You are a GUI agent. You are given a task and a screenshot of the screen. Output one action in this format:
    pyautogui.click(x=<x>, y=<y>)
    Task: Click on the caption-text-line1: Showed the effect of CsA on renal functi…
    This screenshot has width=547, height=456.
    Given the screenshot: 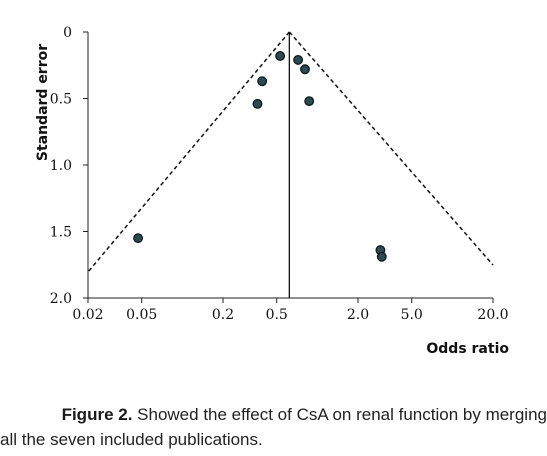 What is the action you would take?
    pyautogui.click(x=339, y=414)
    